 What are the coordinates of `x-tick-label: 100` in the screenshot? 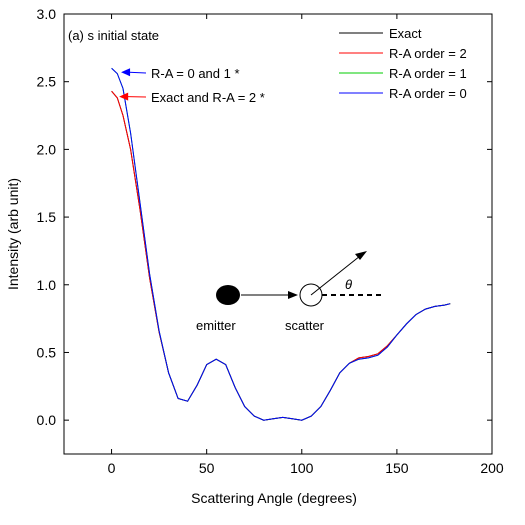 It's located at (302, 468).